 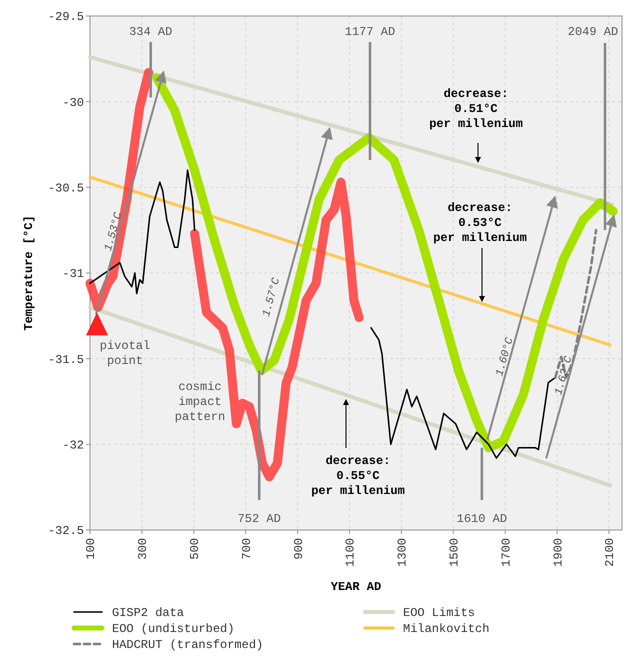 What do you see at coordinates (66, 17) in the screenshot?
I see `y-tick-label: -29.5` at bounding box center [66, 17].